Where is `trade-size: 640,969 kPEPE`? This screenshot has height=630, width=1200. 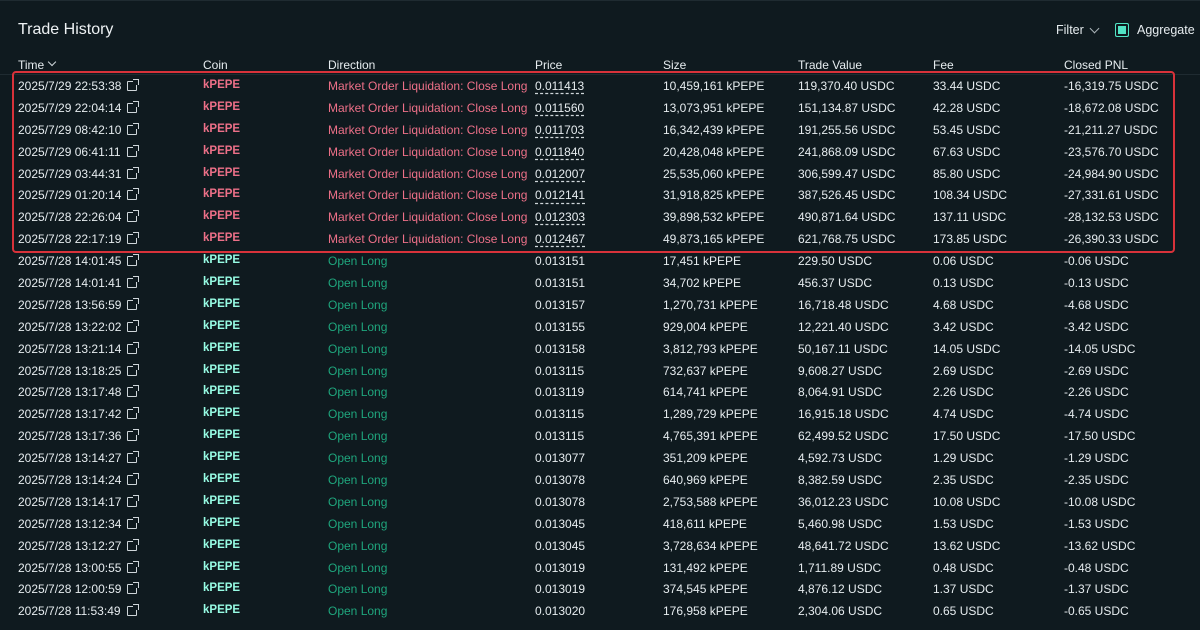
trade-size: 640,969 kPEPE is located at coordinates (705, 480).